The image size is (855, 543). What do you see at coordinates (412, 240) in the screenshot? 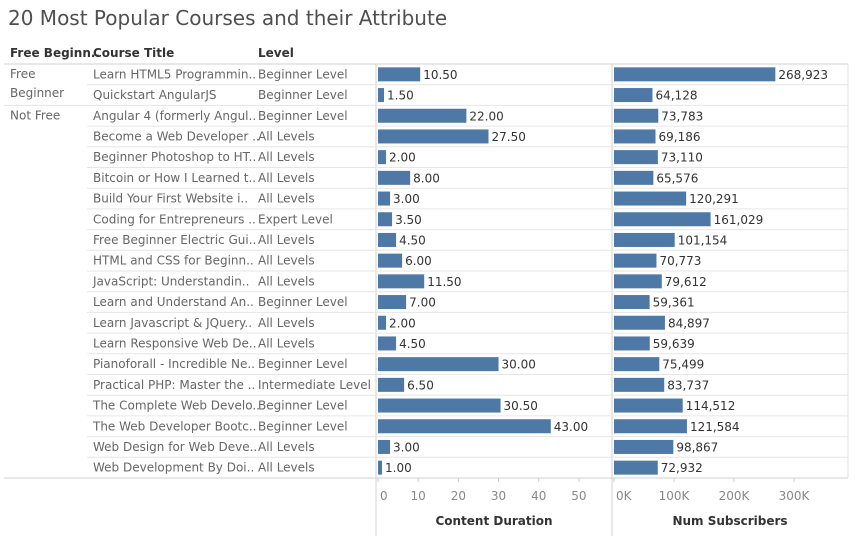
I see `duration-value-label: 4.50` at bounding box center [412, 240].